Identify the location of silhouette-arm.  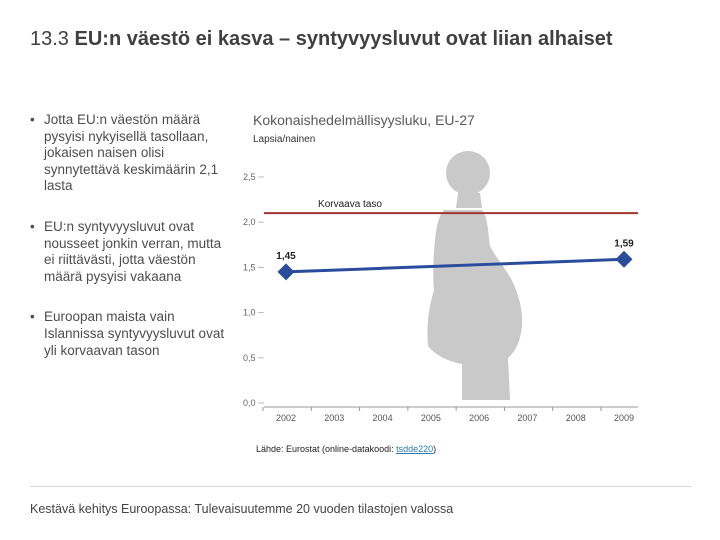
(440, 254).